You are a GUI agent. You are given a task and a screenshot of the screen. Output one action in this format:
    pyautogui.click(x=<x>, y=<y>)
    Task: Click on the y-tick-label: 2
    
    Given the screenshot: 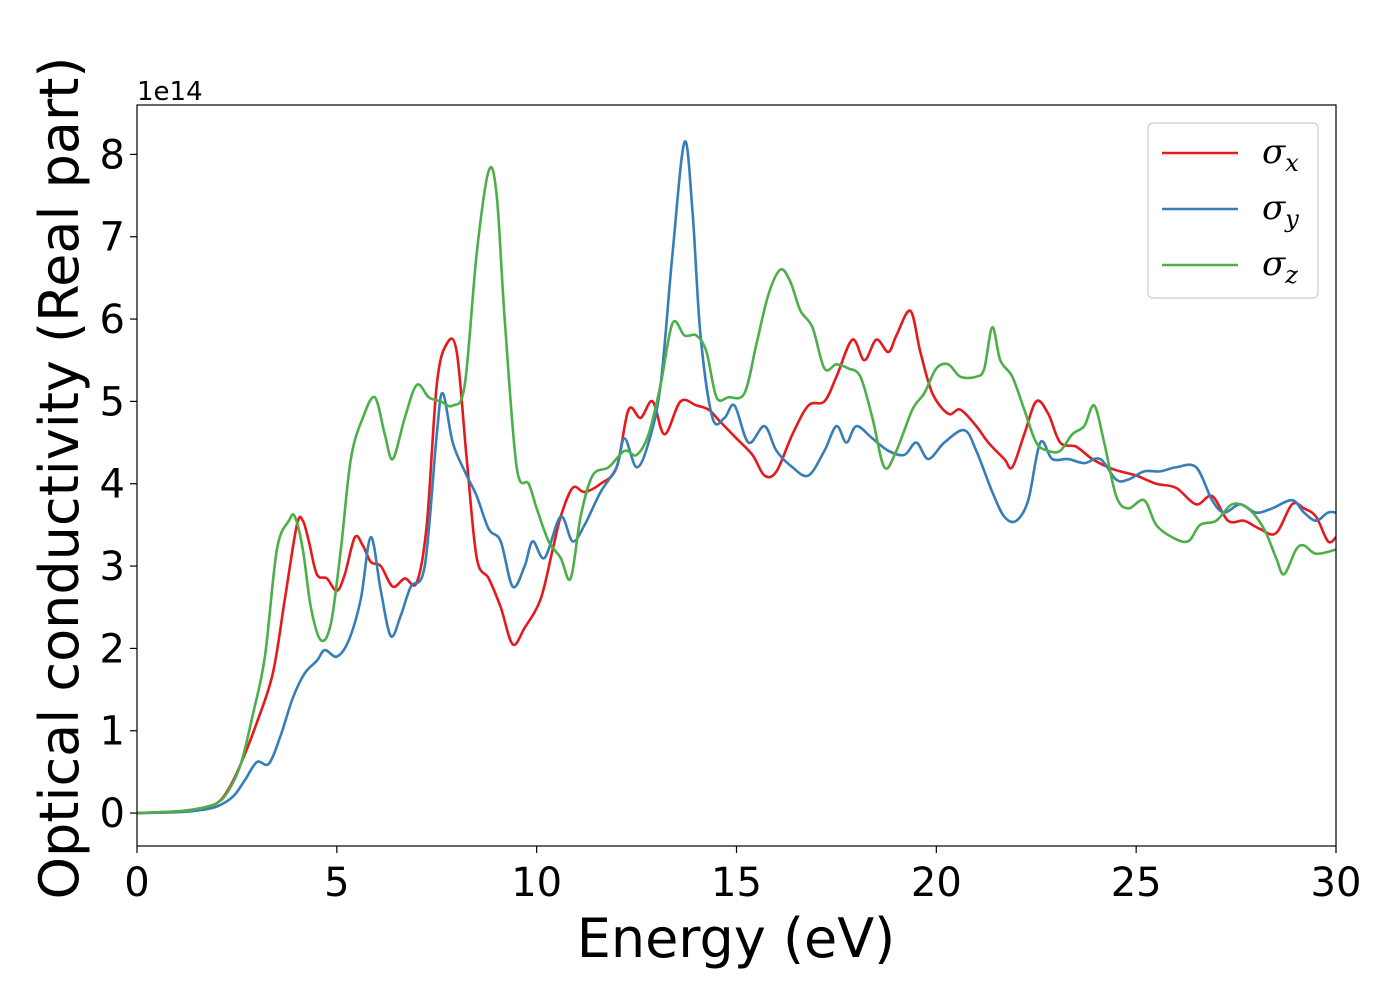 What is the action you would take?
    pyautogui.click(x=112, y=649)
    